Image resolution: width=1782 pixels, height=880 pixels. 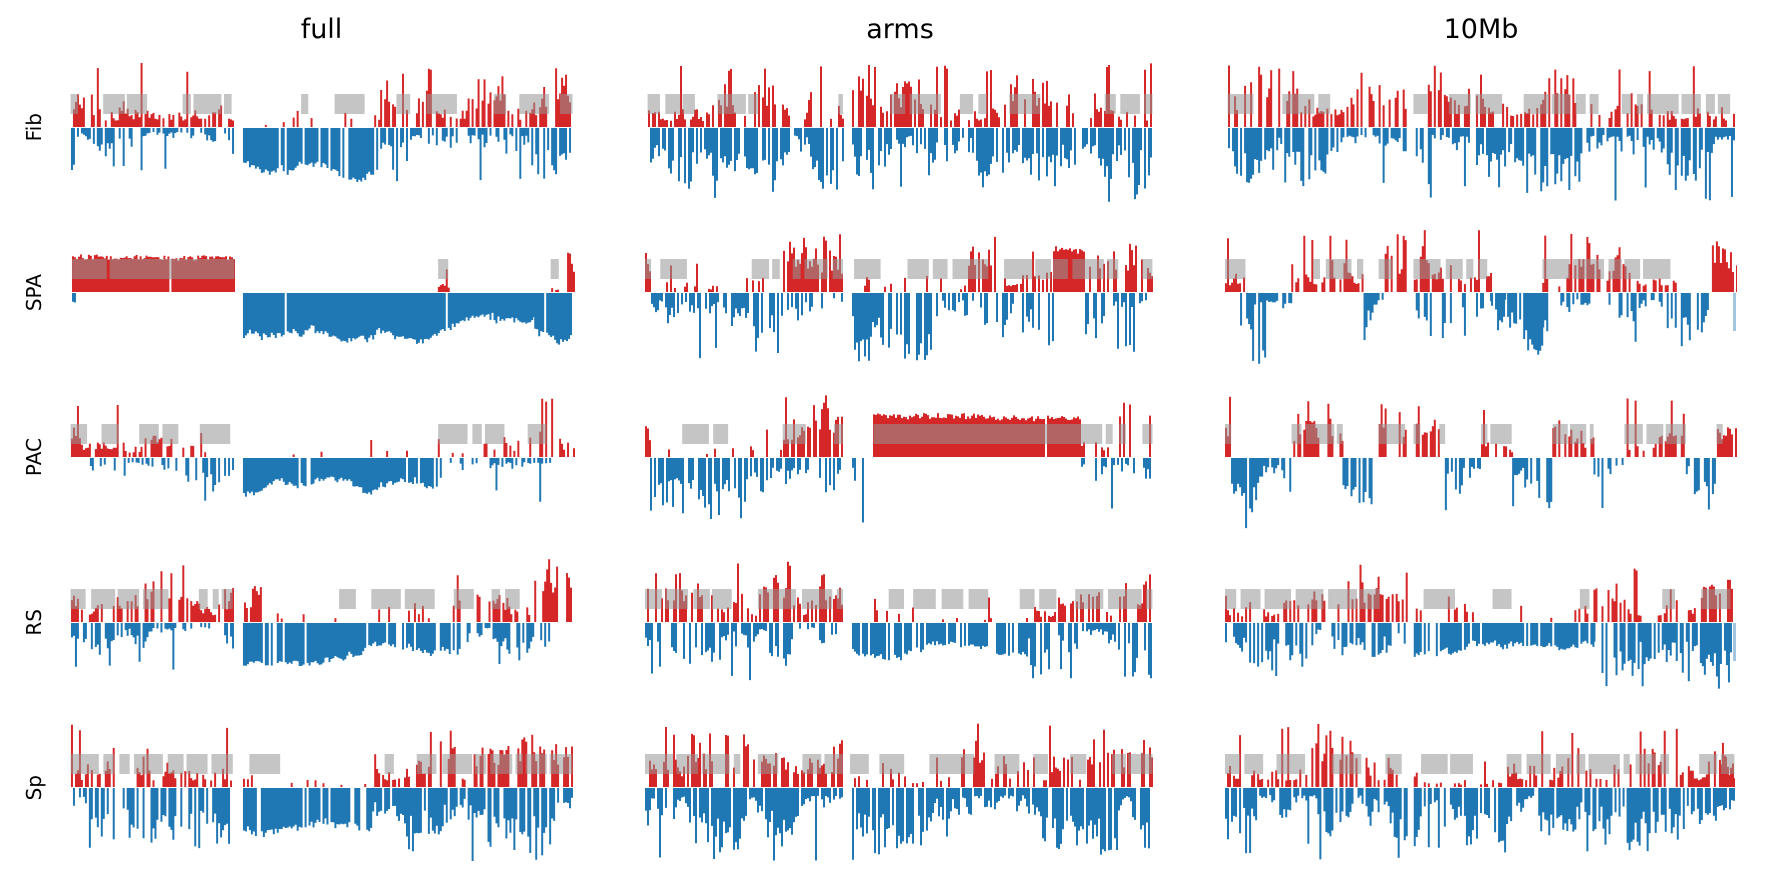 I want to click on panel-pac-10mb, so click(x=1481, y=457).